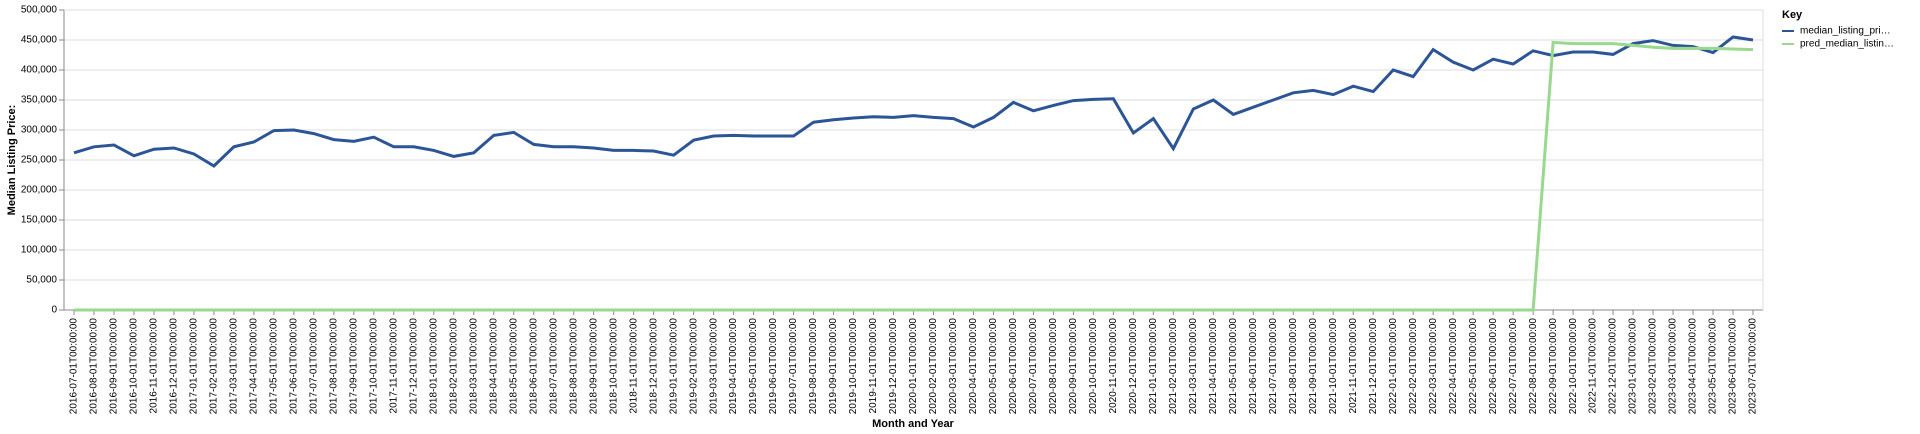  I want to click on x-tick-label: 2017-11-01T00:00:00, so click(393, 366).